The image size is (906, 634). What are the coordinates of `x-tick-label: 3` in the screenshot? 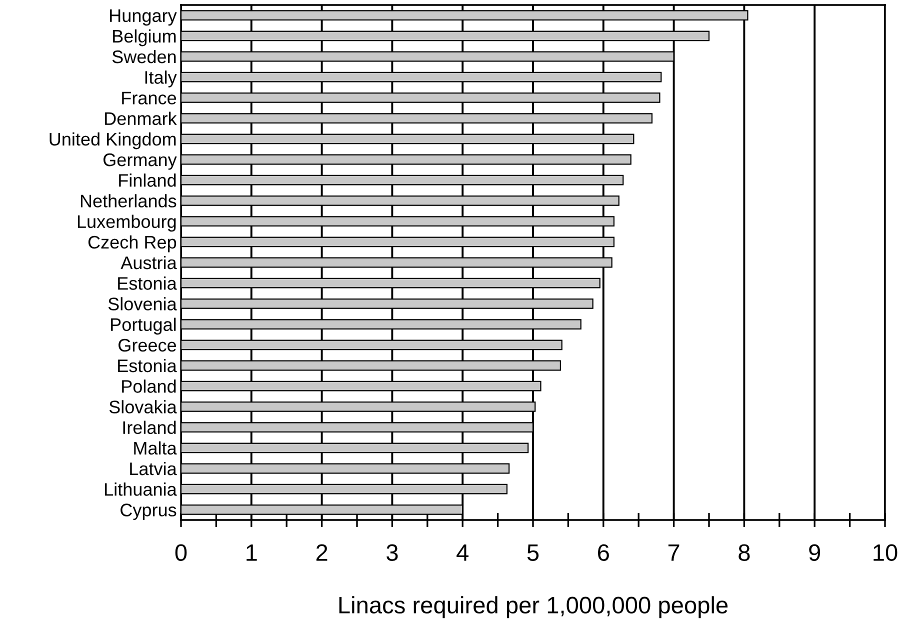 It's located at (392, 552).